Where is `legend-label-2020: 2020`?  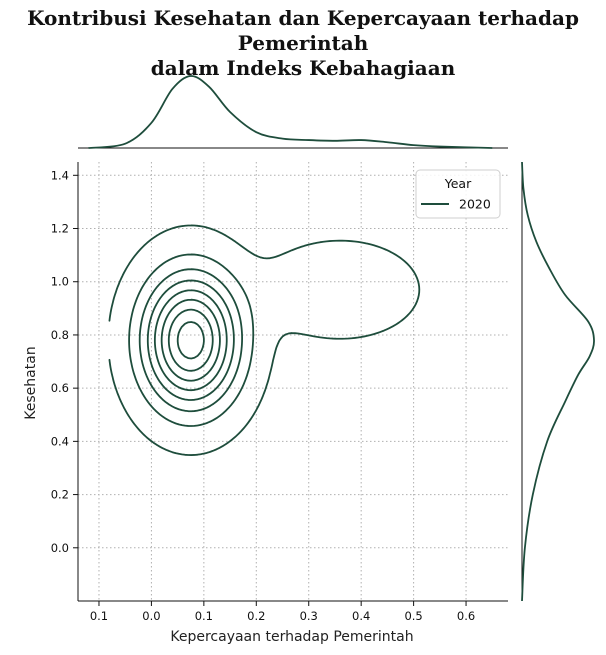 legend-label-2020: 2020 is located at coordinates (475, 204).